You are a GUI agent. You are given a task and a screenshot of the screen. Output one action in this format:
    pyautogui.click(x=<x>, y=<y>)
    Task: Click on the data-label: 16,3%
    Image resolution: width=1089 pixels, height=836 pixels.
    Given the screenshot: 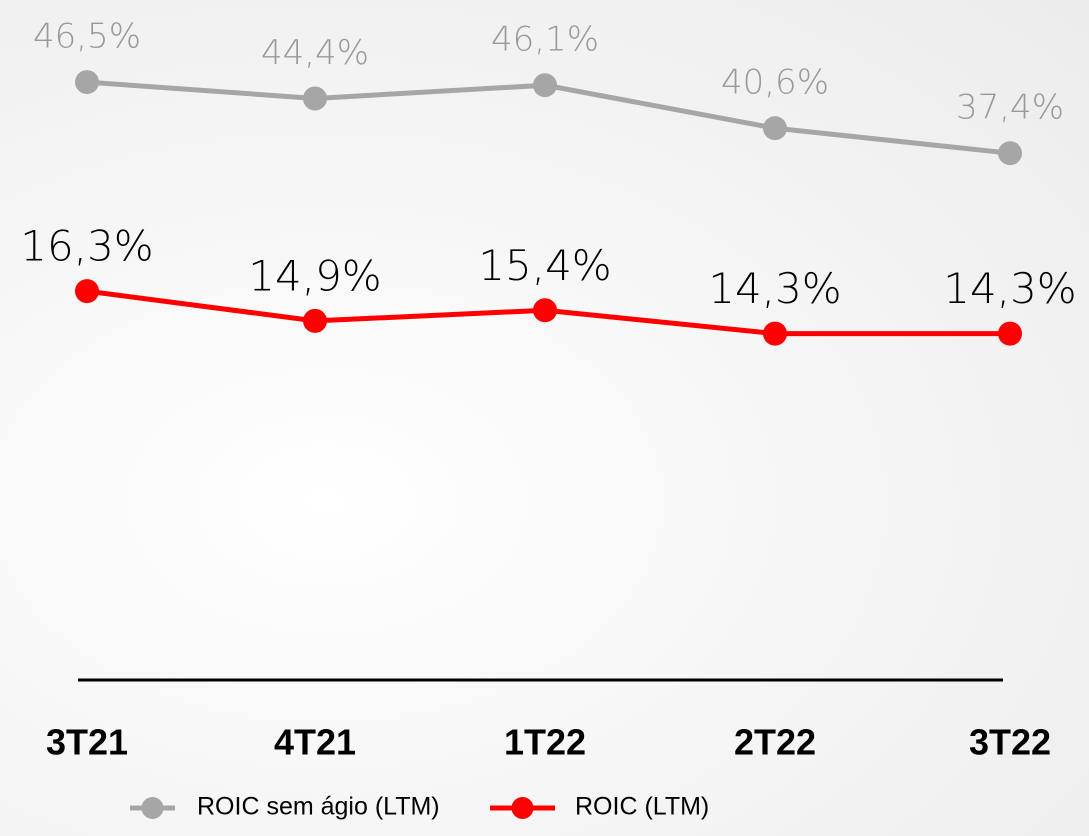 What is the action you would take?
    pyautogui.click(x=86, y=246)
    